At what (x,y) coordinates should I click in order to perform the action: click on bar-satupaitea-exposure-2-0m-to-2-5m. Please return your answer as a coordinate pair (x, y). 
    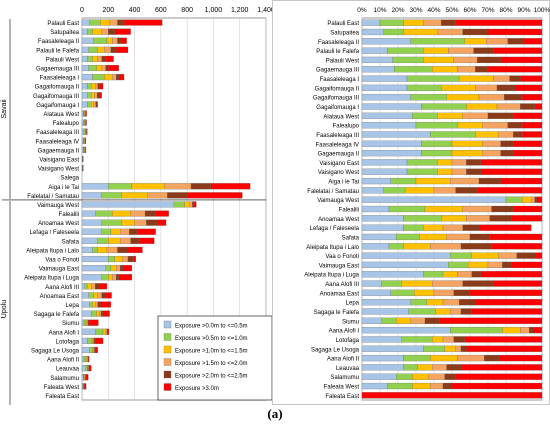
    Looking at the image, I should click on (475, 32).